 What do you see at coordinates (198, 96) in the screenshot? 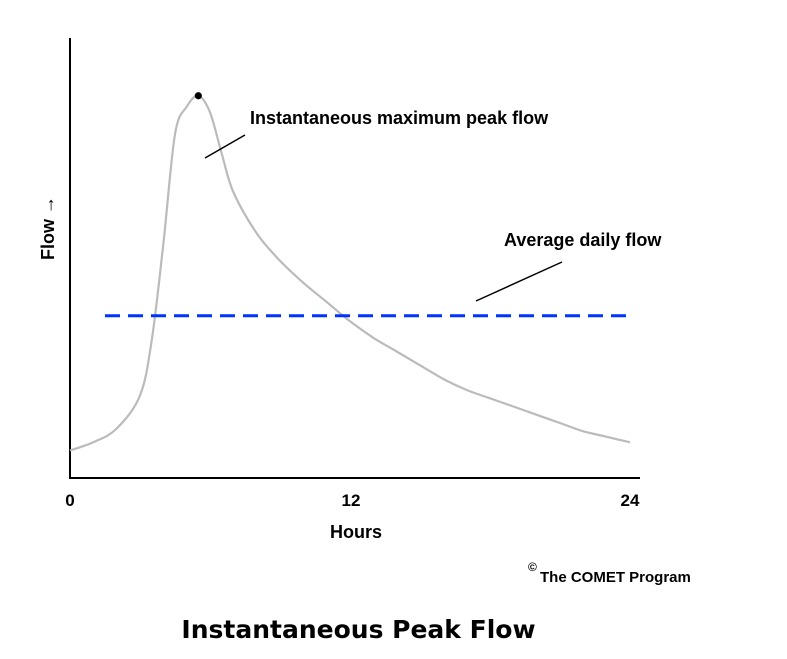
I see `peak-point` at bounding box center [198, 96].